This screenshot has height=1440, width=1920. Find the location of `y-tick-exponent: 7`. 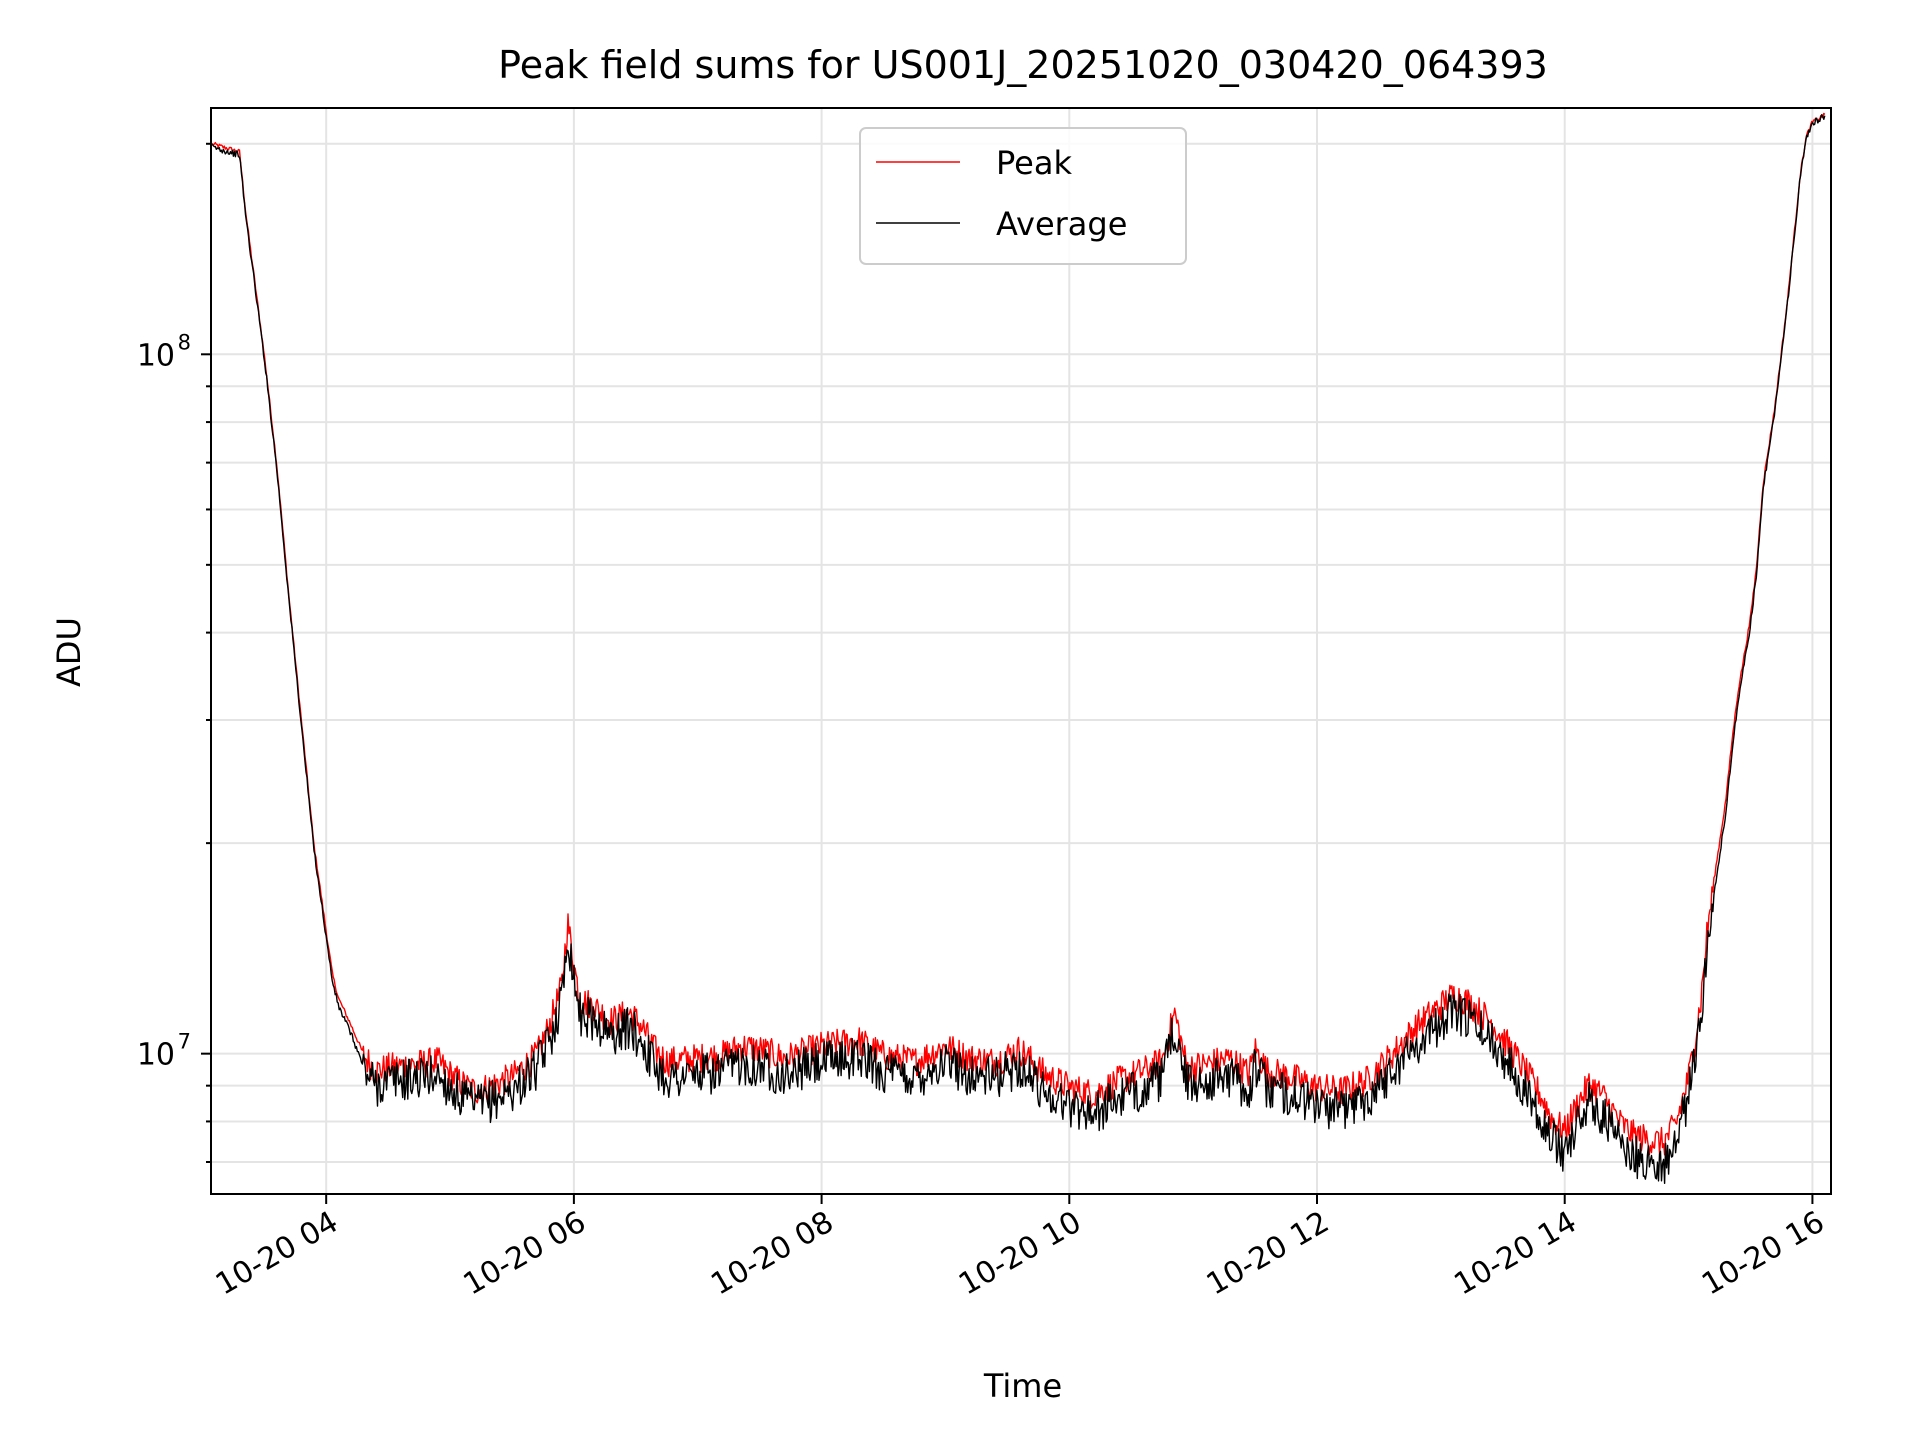

y-tick-exponent: 7 is located at coordinates (184, 1042).